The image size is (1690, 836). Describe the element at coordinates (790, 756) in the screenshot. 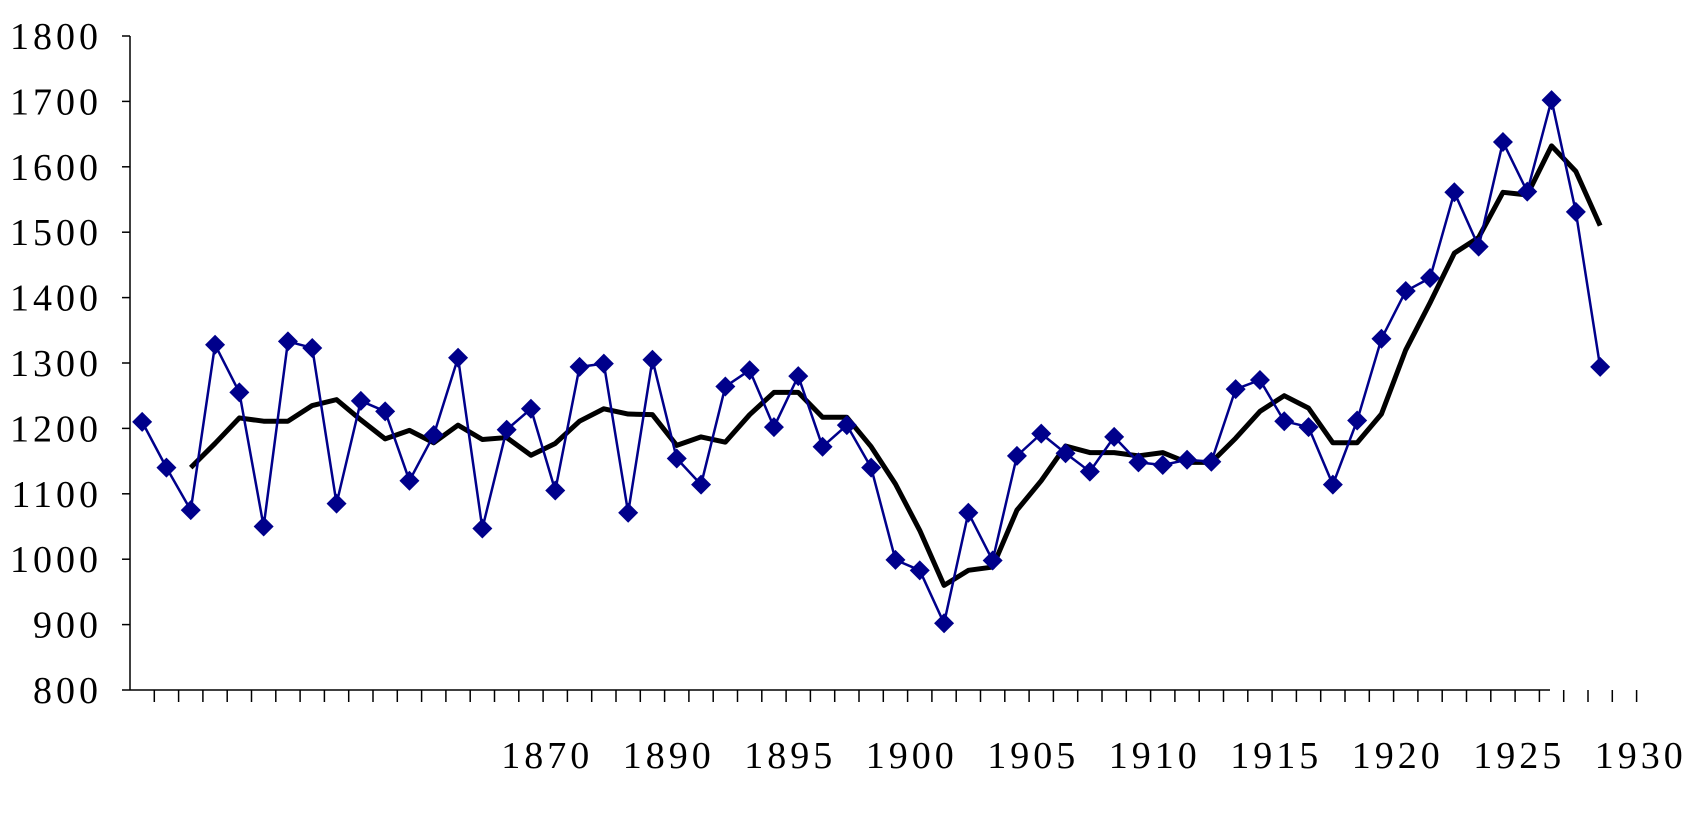

I see `x-tick-label: 1895` at that location.